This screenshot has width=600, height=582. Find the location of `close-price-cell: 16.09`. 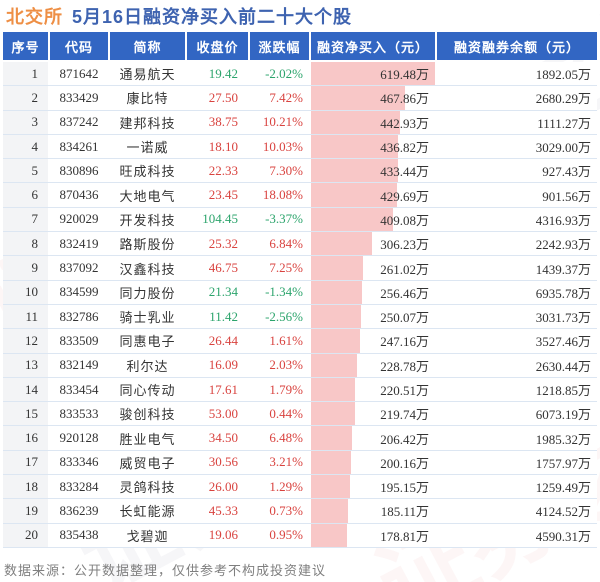

close-price-cell: 16.09 is located at coordinates (223, 365).